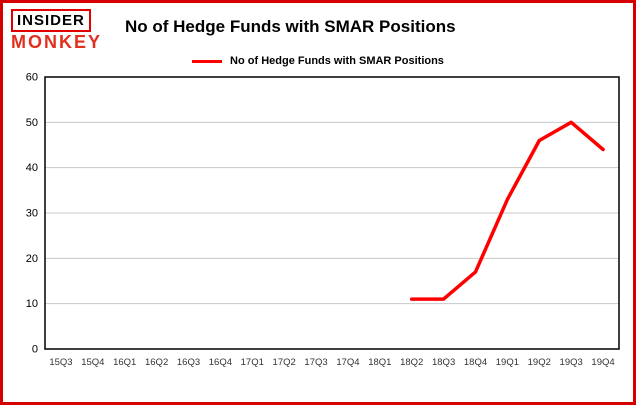  What do you see at coordinates (32, 168) in the screenshot?
I see `y-tick-label: 40` at bounding box center [32, 168].